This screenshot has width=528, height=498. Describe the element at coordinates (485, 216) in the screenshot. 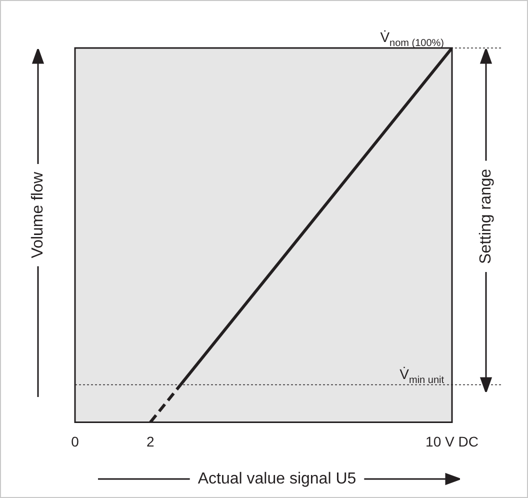

I see `text: Setting range` at that location.